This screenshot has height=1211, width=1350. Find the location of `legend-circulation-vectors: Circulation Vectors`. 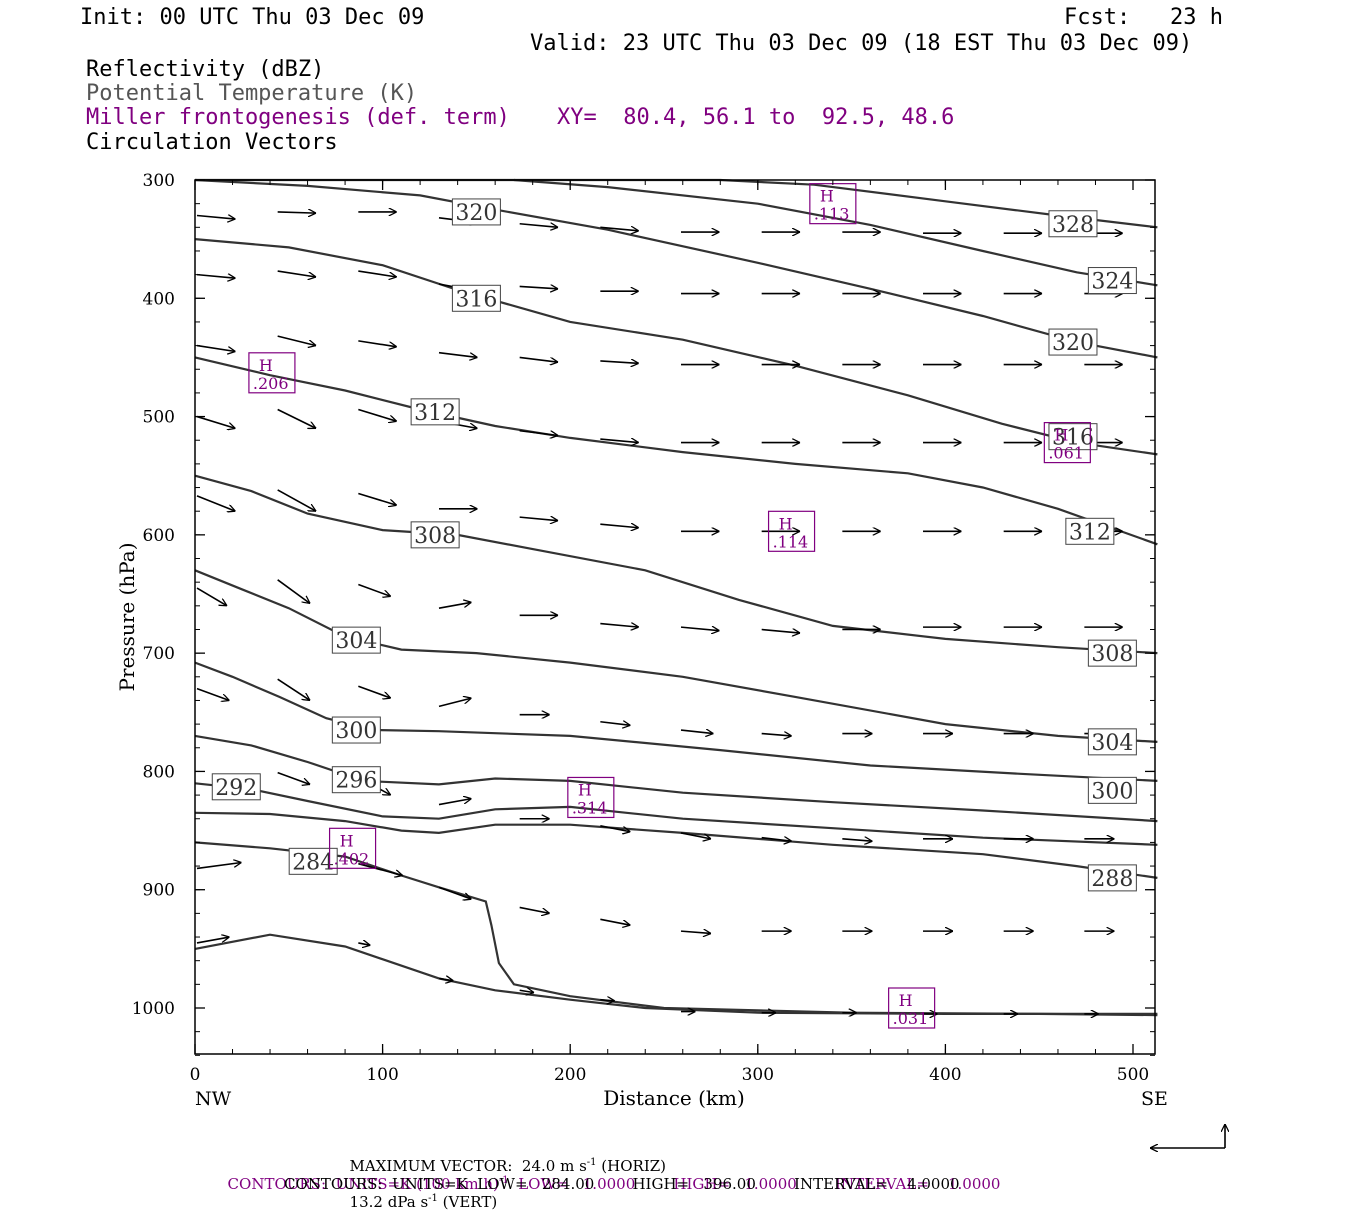

legend-circulation-vectors: Circulation Vectors is located at coordinates (212, 142).